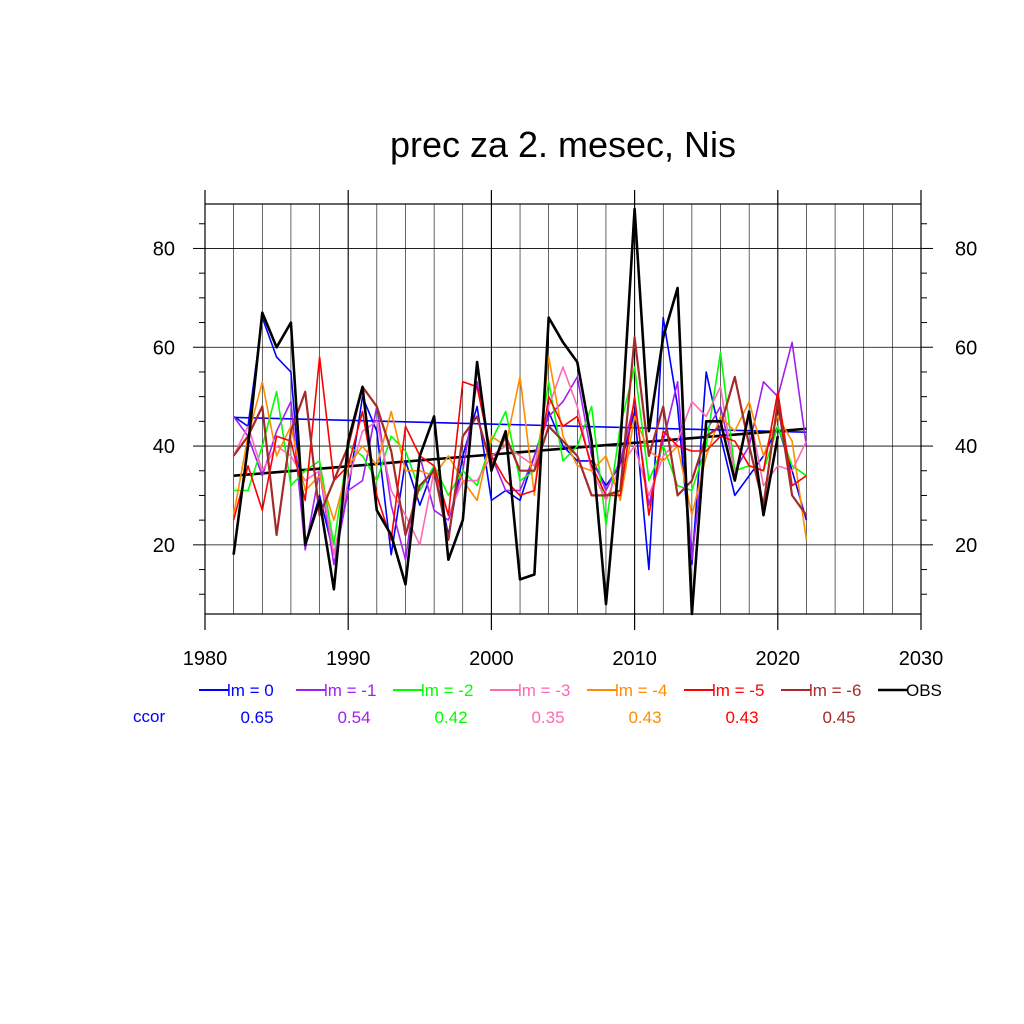  What do you see at coordinates (491, 659) in the screenshot?
I see `x-tick-label: 2000` at bounding box center [491, 659].